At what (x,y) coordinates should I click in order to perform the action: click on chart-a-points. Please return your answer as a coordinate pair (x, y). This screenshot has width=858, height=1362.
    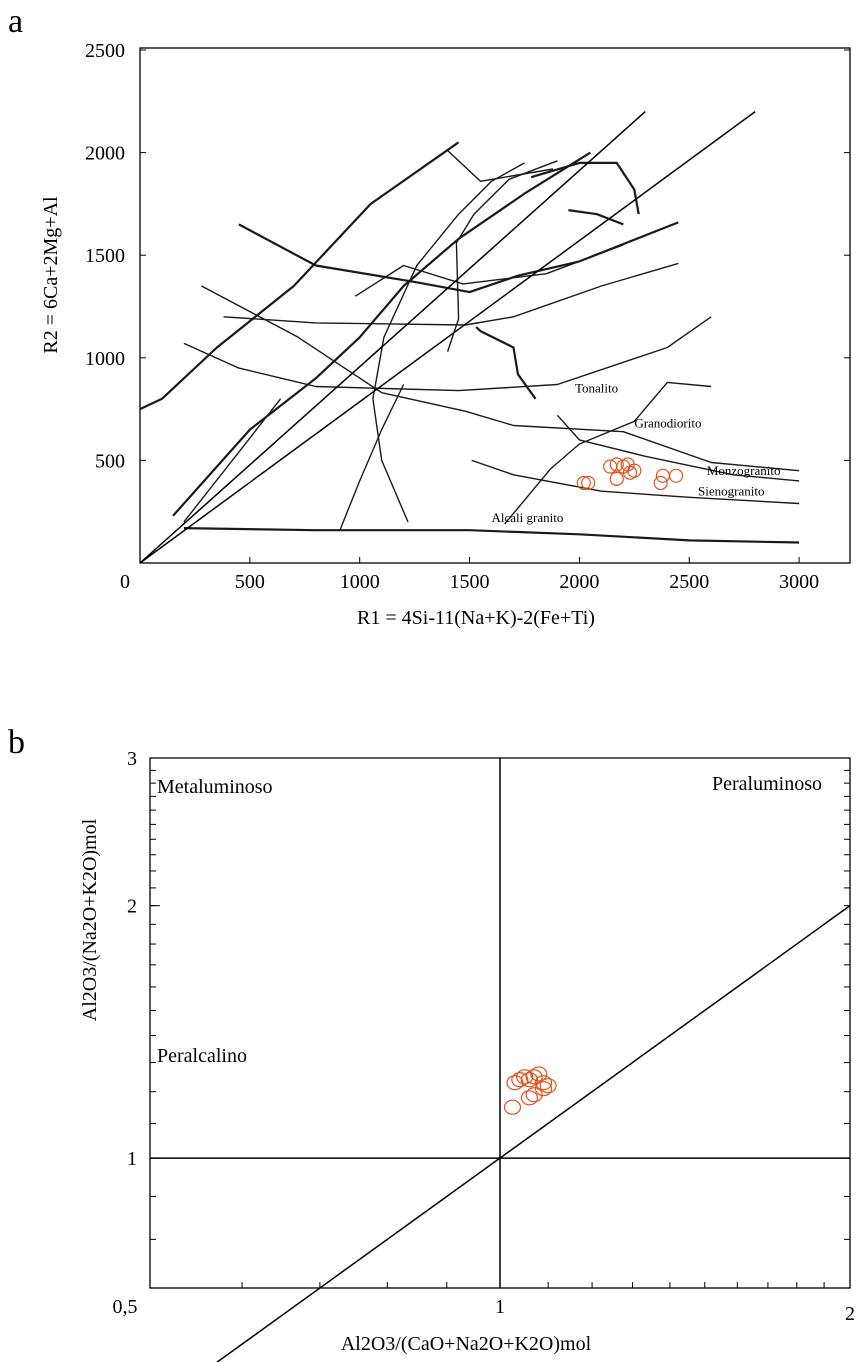
    Looking at the image, I should click on (630, 474).